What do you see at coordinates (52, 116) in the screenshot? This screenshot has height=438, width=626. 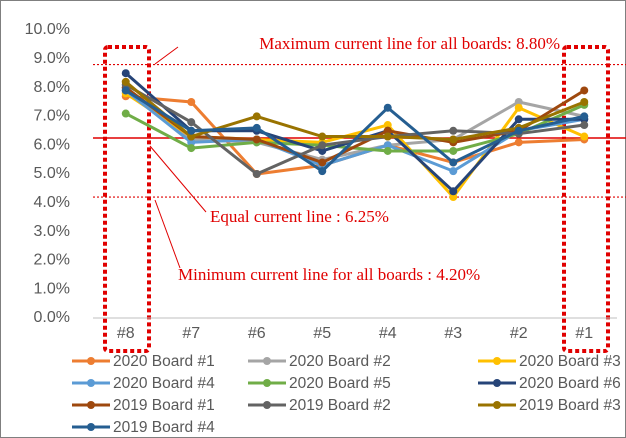 I see `y-tick-label: 7.0%` at bounding box center [52, 116].